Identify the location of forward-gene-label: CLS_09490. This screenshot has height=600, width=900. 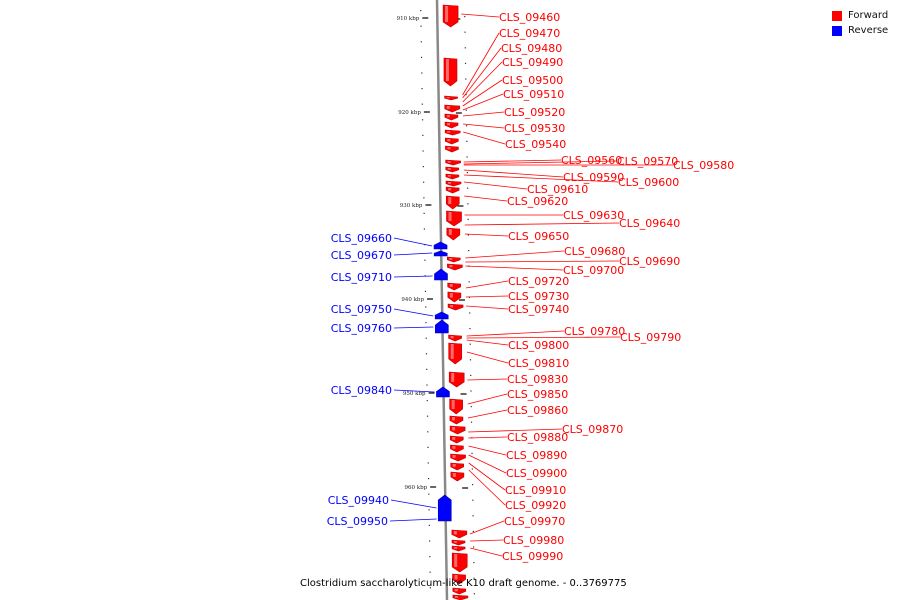
(532, 62).